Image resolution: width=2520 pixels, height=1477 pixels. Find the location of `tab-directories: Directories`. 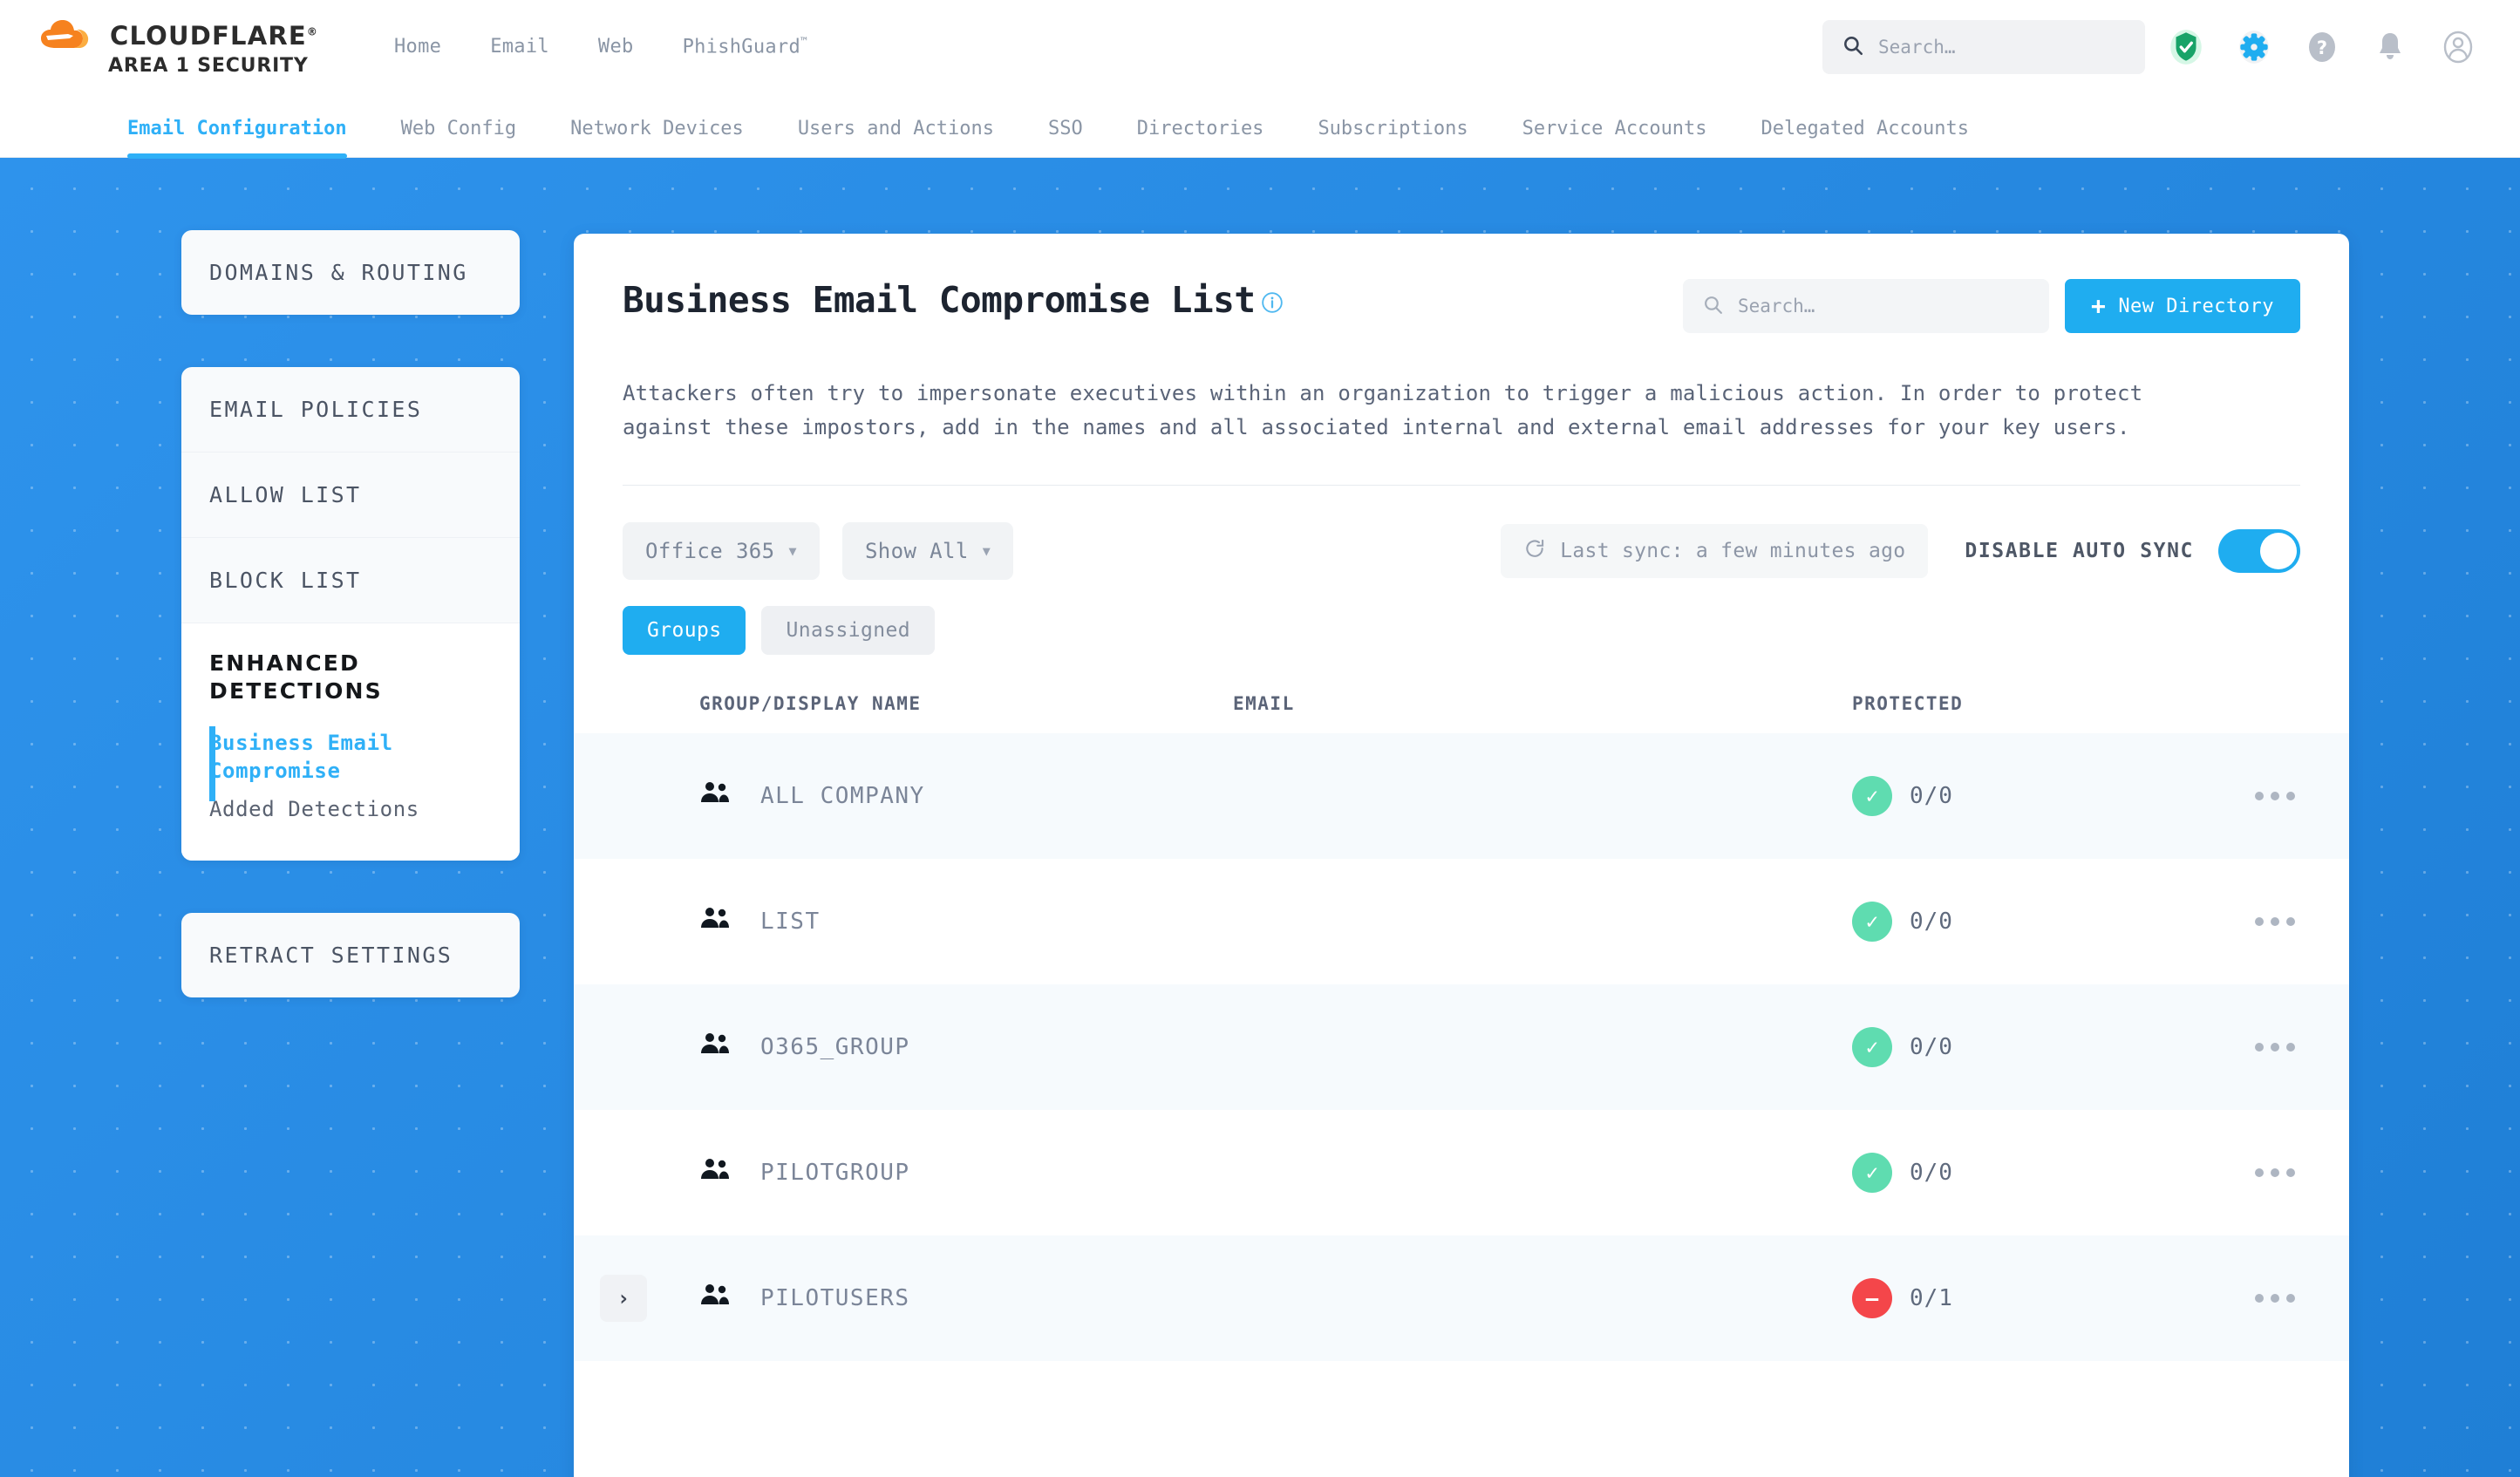

tab-directories: Directories is located at coordinates (1200, 129).